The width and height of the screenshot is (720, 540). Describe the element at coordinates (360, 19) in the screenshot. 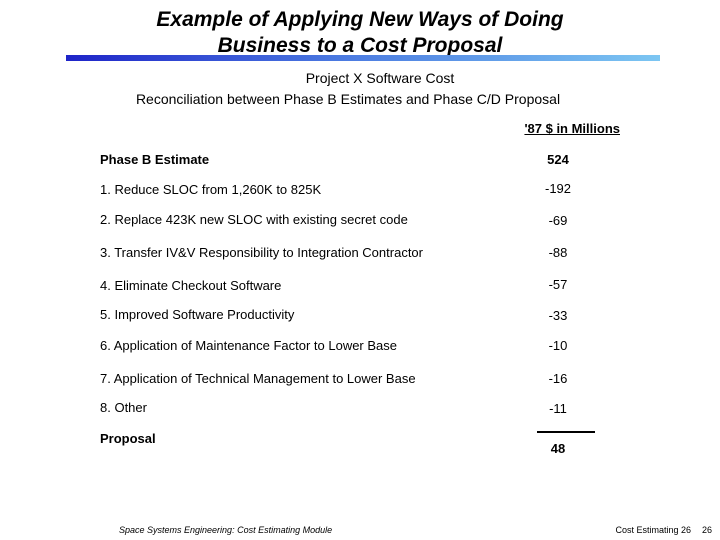

I see `title-line-1: Example of Applying New Ways of Doing` at that location.